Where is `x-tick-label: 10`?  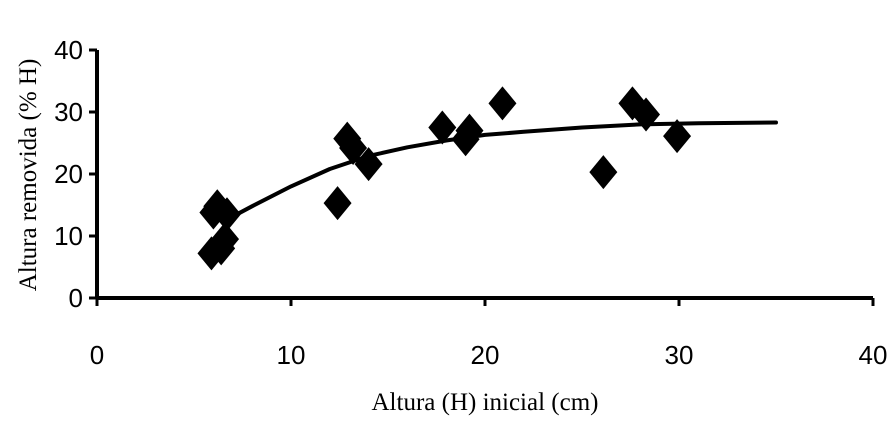
x-tick-label: 10 is located at coordinates (291, 355).